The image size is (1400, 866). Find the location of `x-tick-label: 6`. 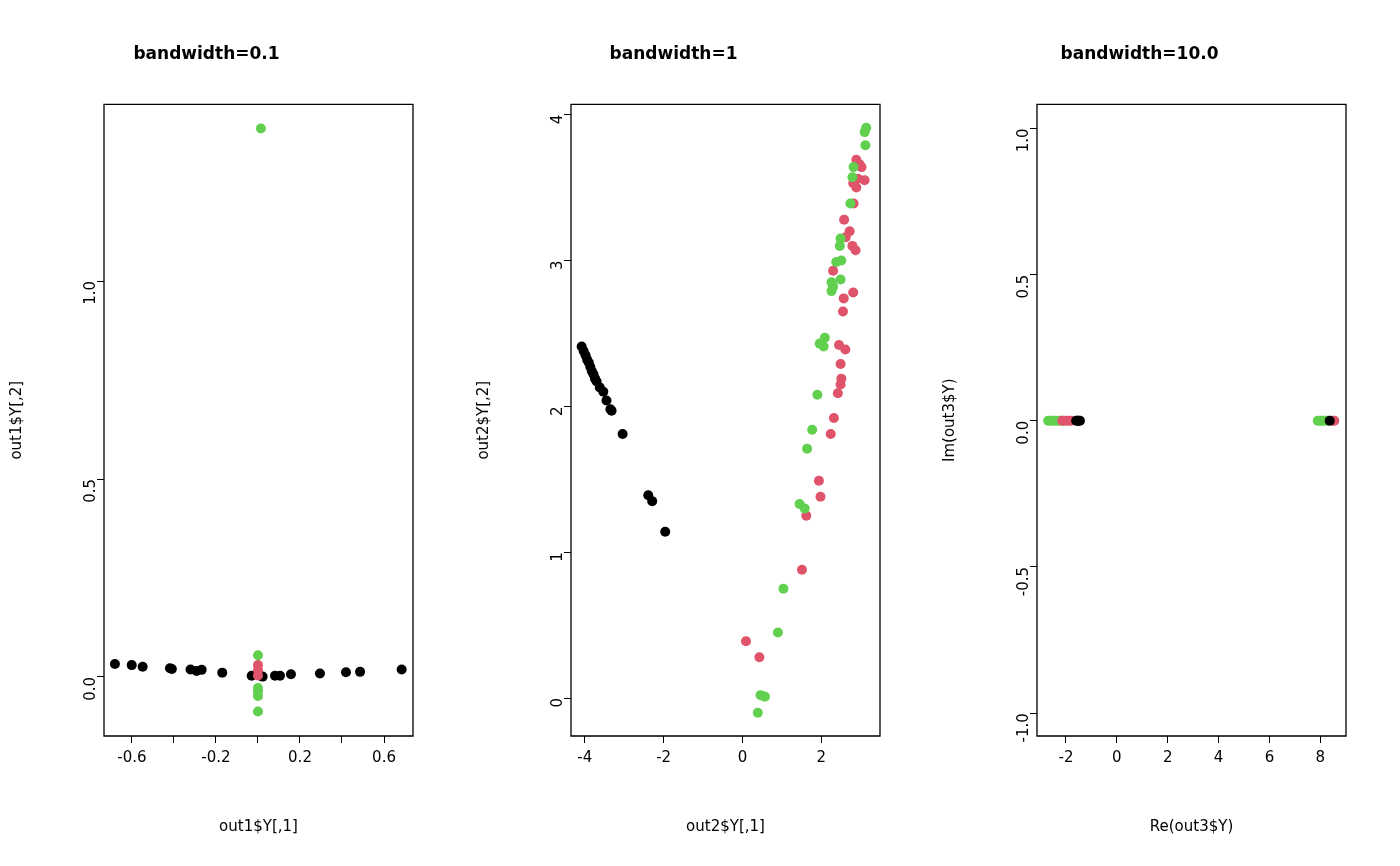

x-tick-label: 6 is located at coordinates (1269, 756).